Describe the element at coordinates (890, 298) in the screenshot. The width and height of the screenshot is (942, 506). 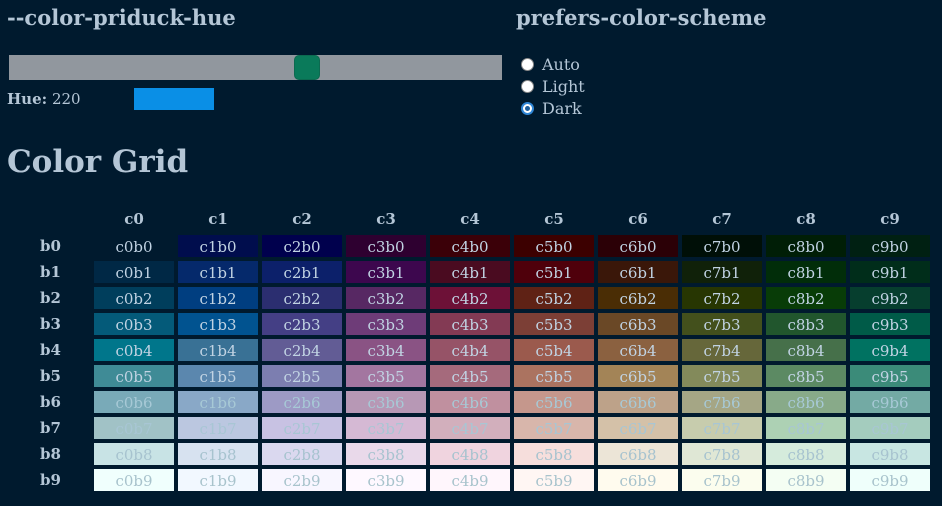
I see `grid-cell: c9b2` at that location.